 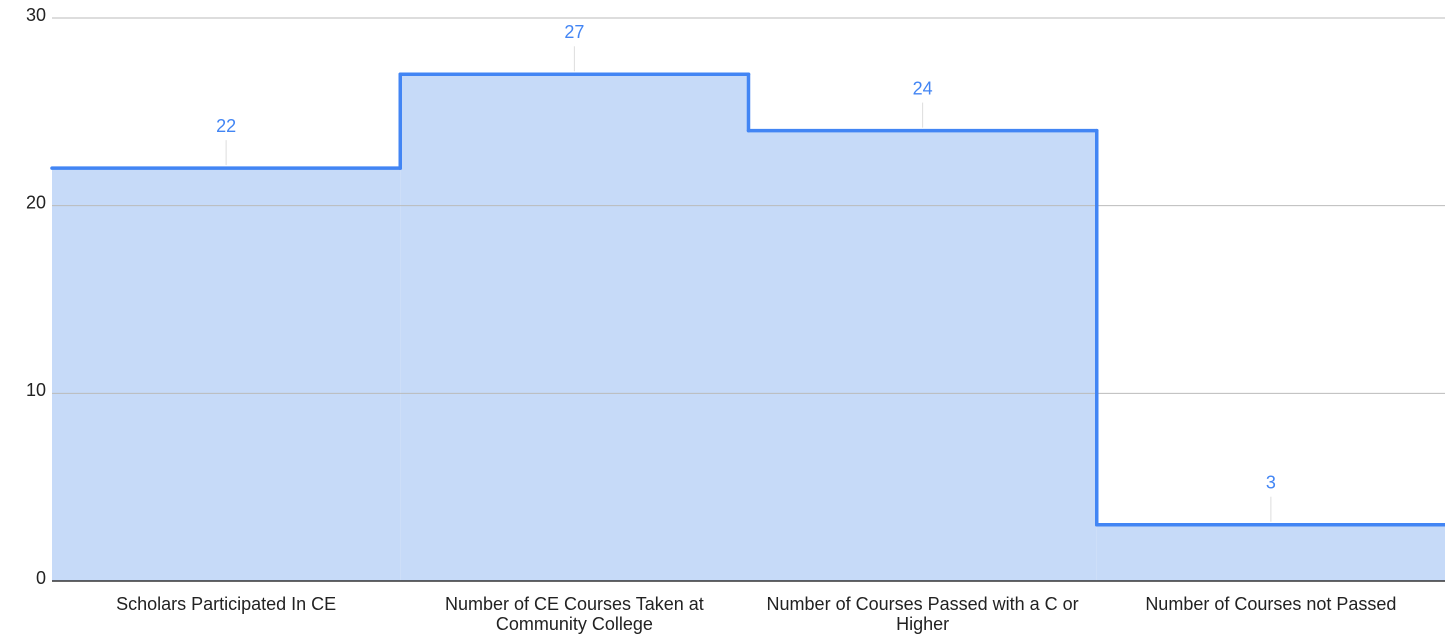 What do you see at coordinates (226, 126) in the screenshot?
I see `data-label: 22` at bounding box center [226, 126].